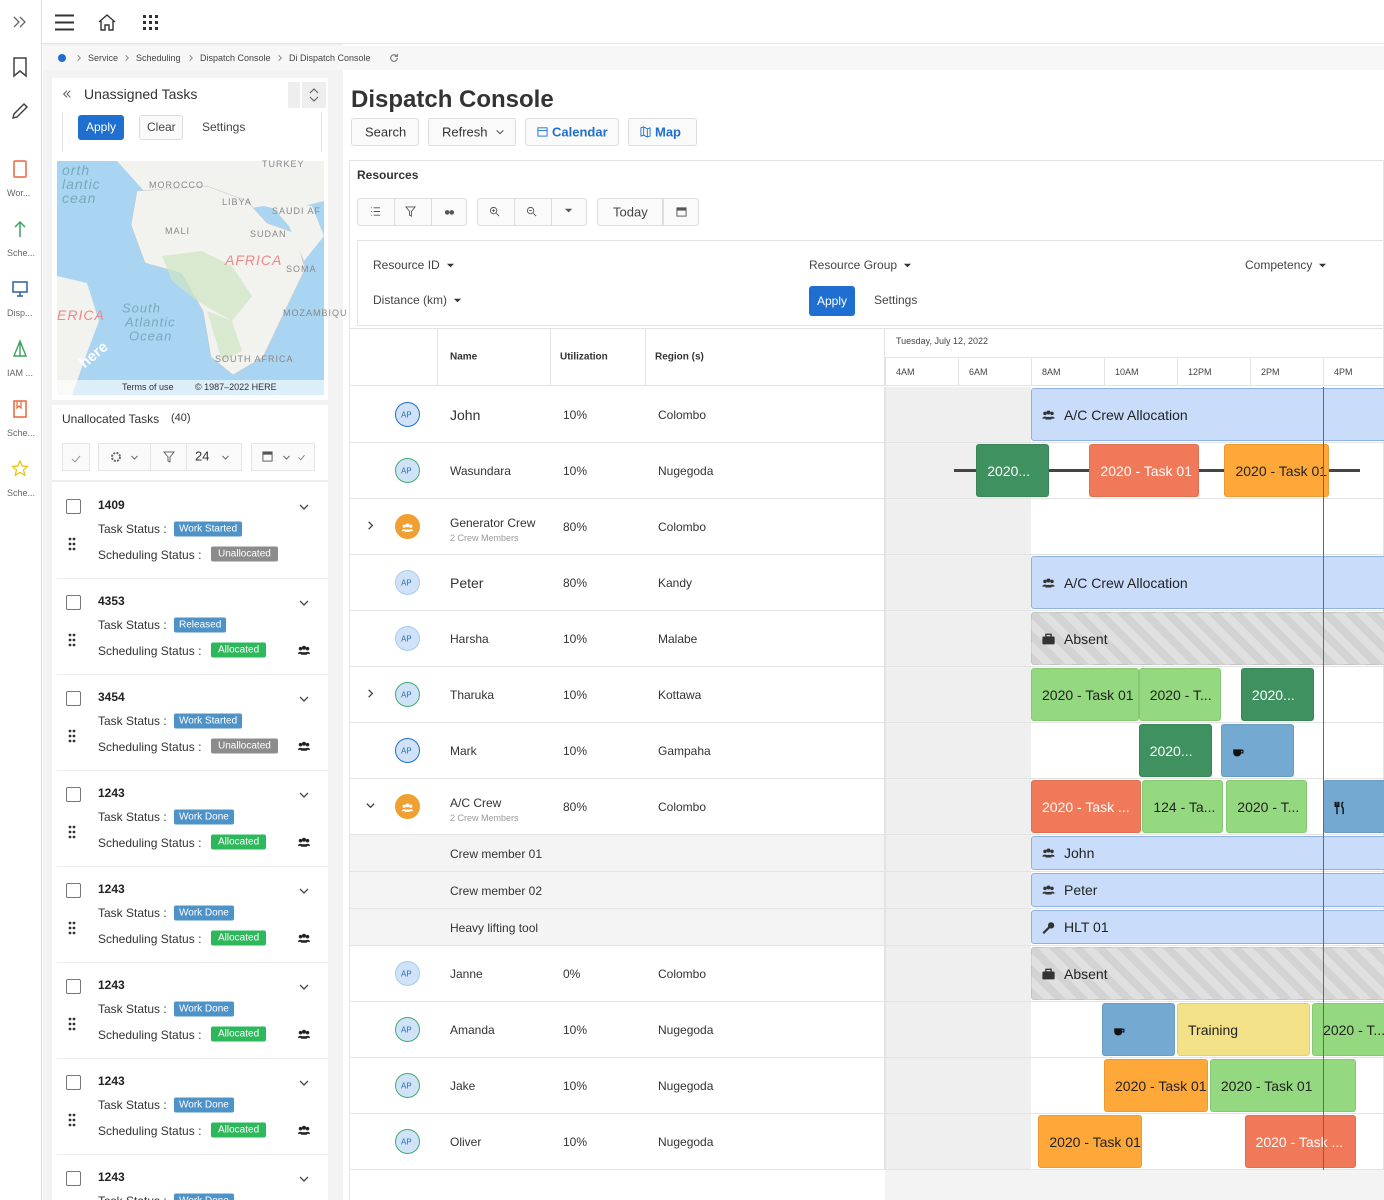 This screenshot has width=1384, height=1200. I want to click on crew-avatar-part, so click(404, 526).